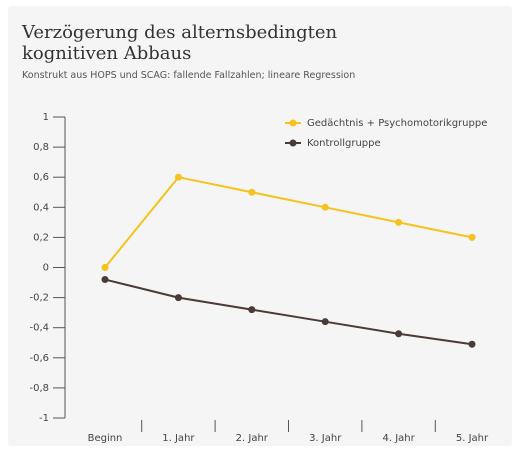 The height and width of the screenshot is (452, 518). What do you see at coordinates (41, 177) in the screenshot?
I see `y-tick-label: 0,6` at bounding box center [41, 177].